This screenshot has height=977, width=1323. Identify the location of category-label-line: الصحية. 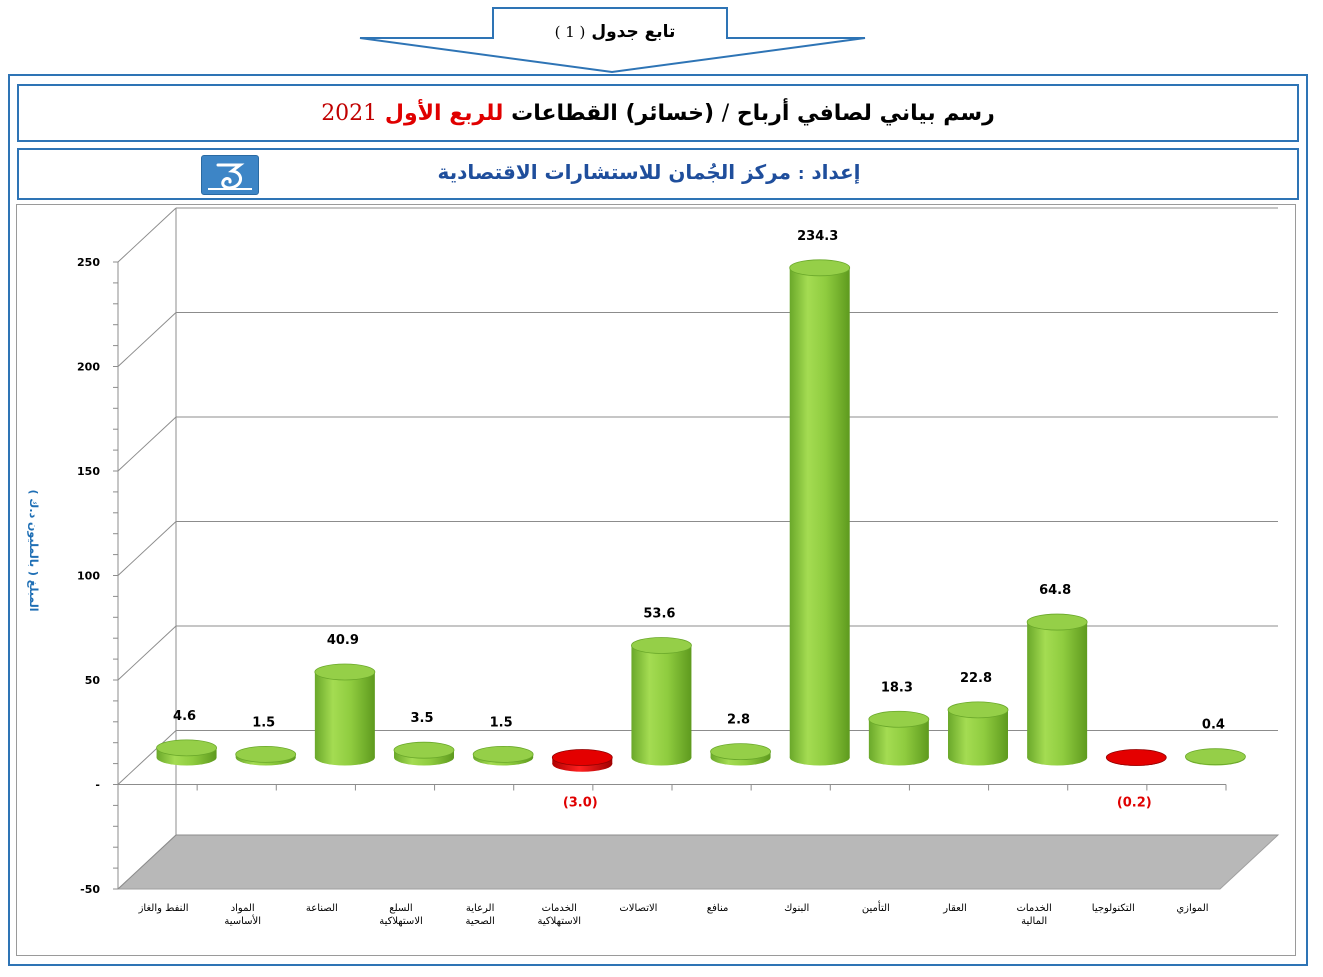
(479, 921).